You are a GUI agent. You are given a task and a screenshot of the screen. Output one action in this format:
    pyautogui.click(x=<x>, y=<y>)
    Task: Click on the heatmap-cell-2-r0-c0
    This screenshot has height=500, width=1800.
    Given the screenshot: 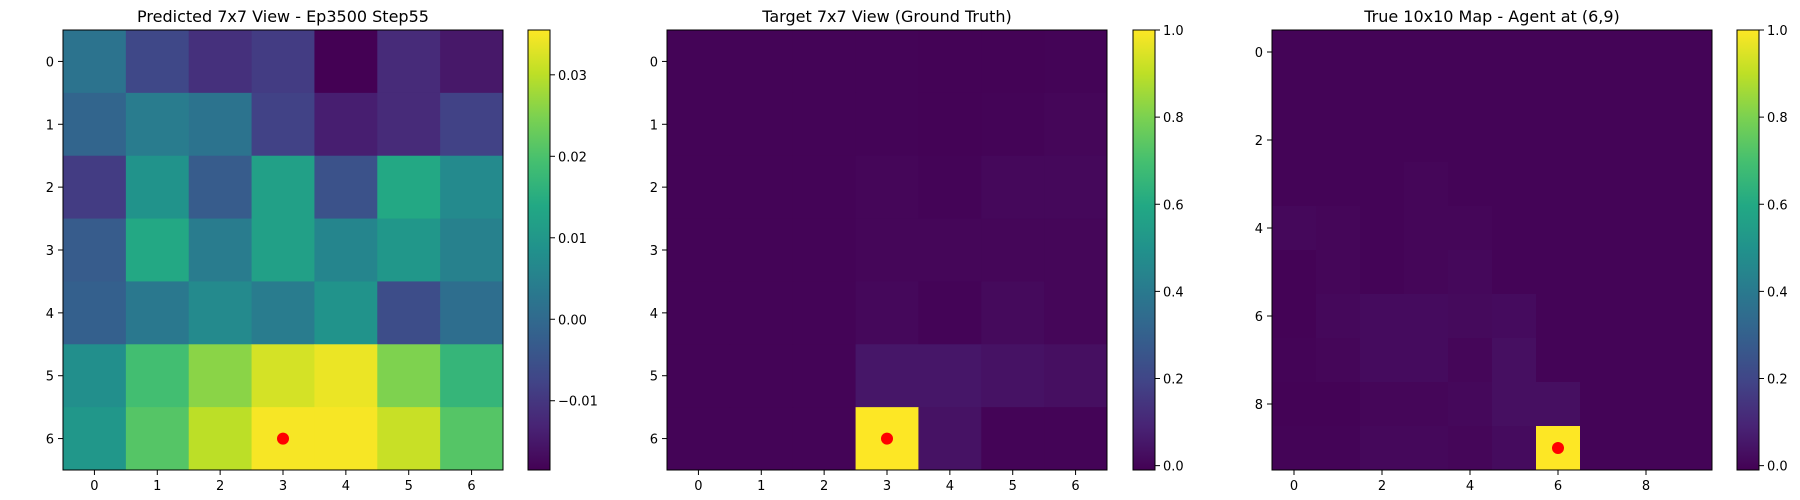 What is the action you would take?
    pyautogui.click(x=699, y=62)
    